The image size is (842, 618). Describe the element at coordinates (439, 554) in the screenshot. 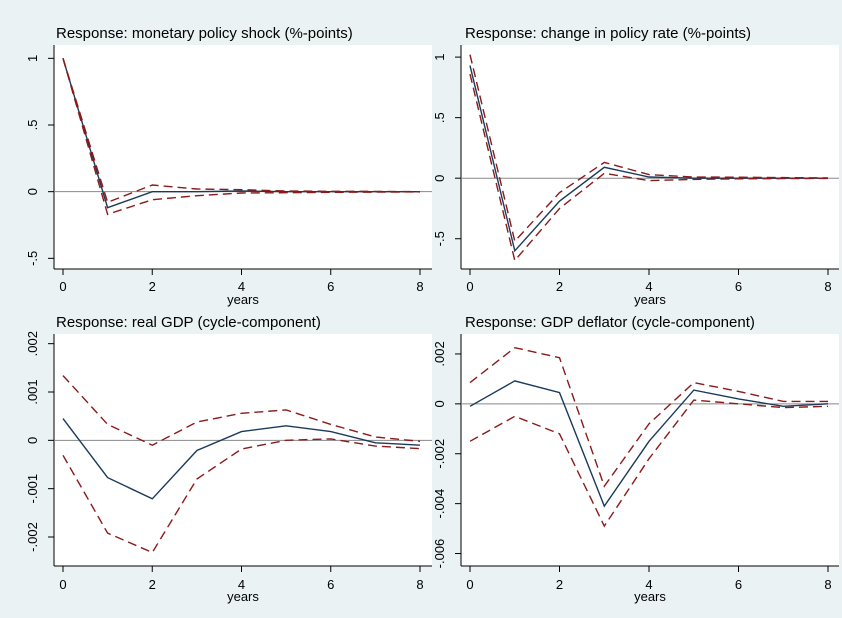

I see `y-tick-label: -.006` at that location.